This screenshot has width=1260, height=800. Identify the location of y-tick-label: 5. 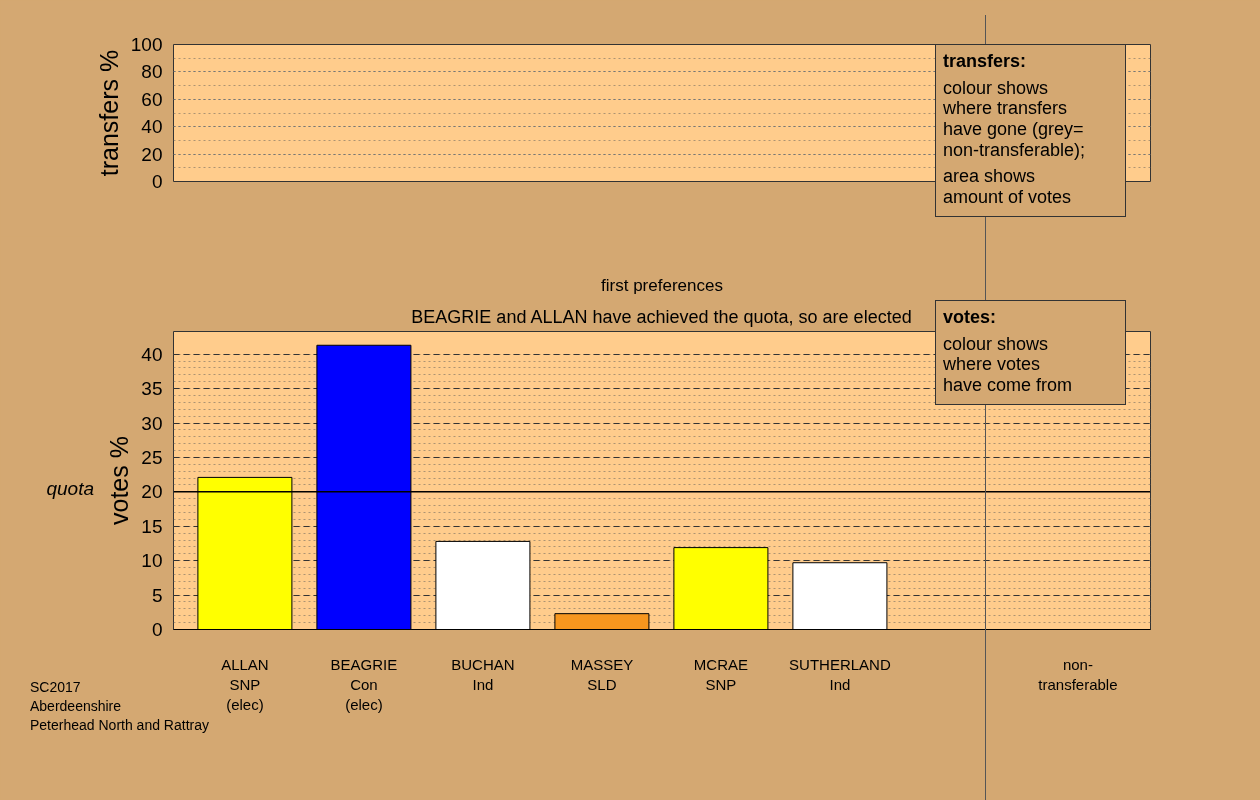
(157, 595).